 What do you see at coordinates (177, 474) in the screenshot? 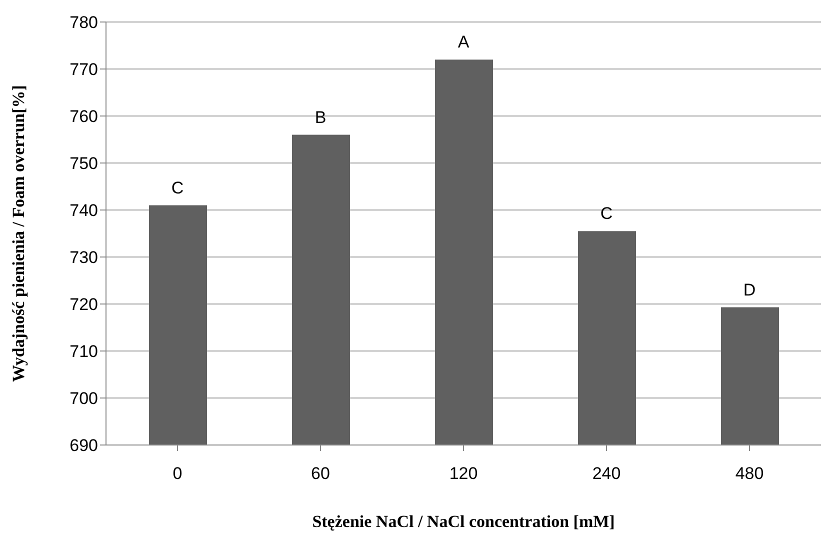
I see `x-tick-label: 0` at bounding box center [177, 474].